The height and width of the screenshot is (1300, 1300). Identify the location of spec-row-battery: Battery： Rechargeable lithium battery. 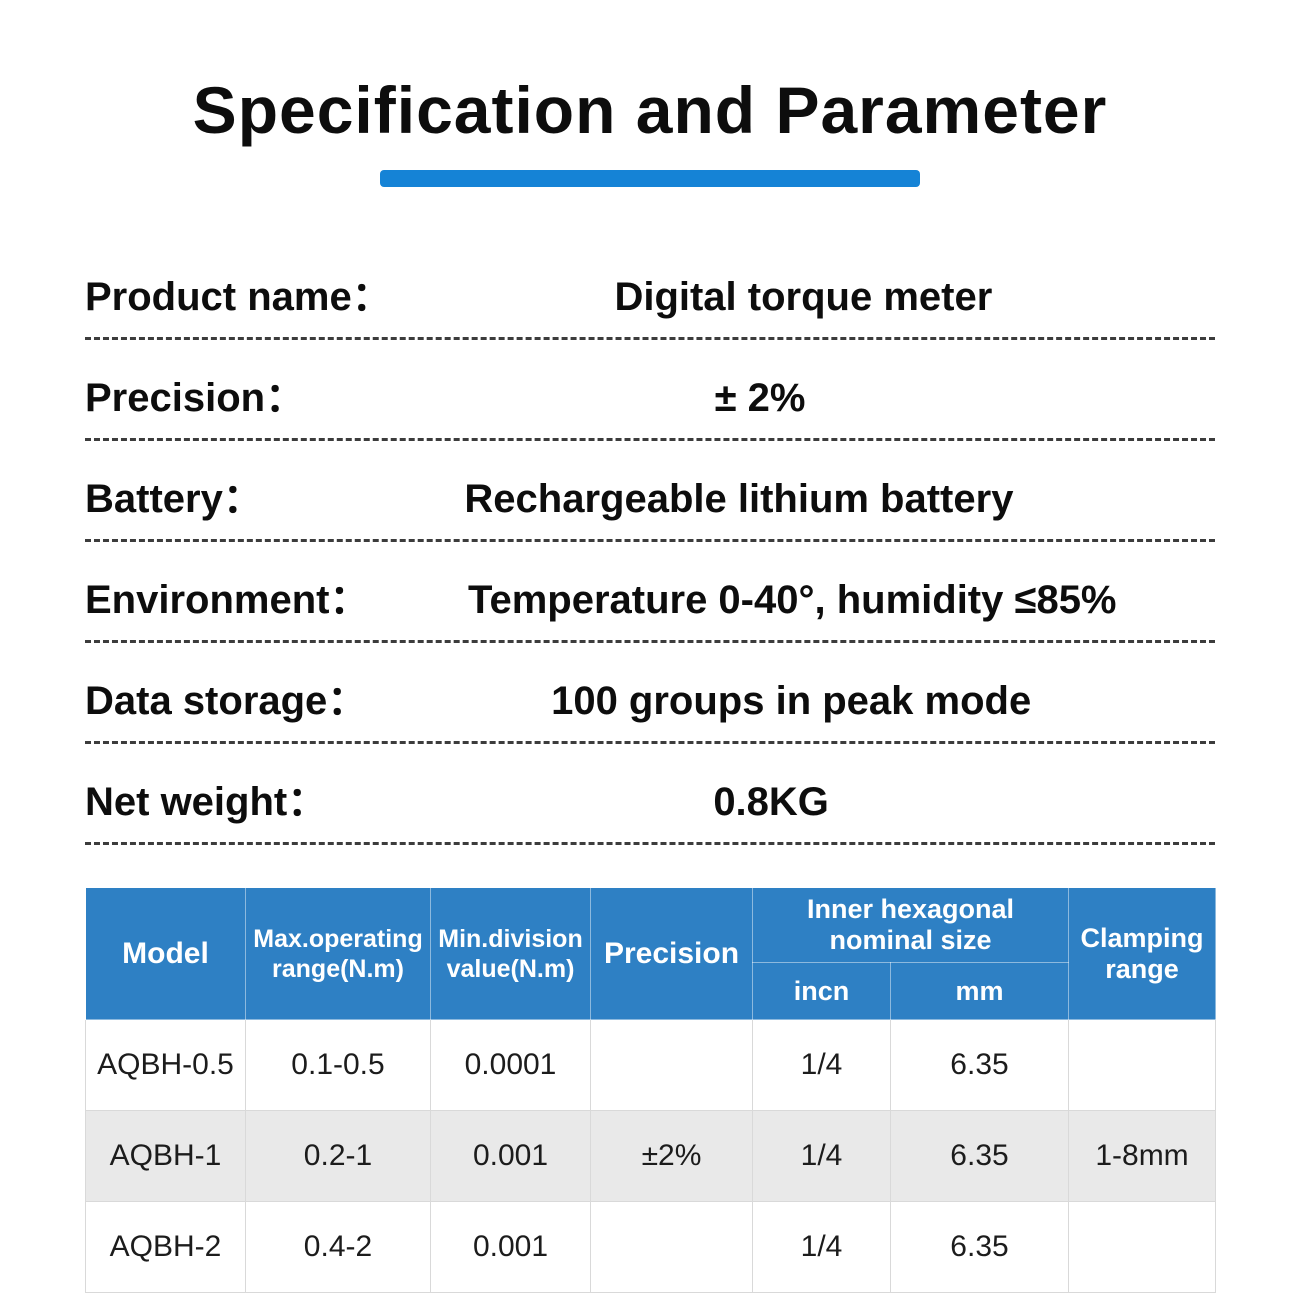
(650, 491).